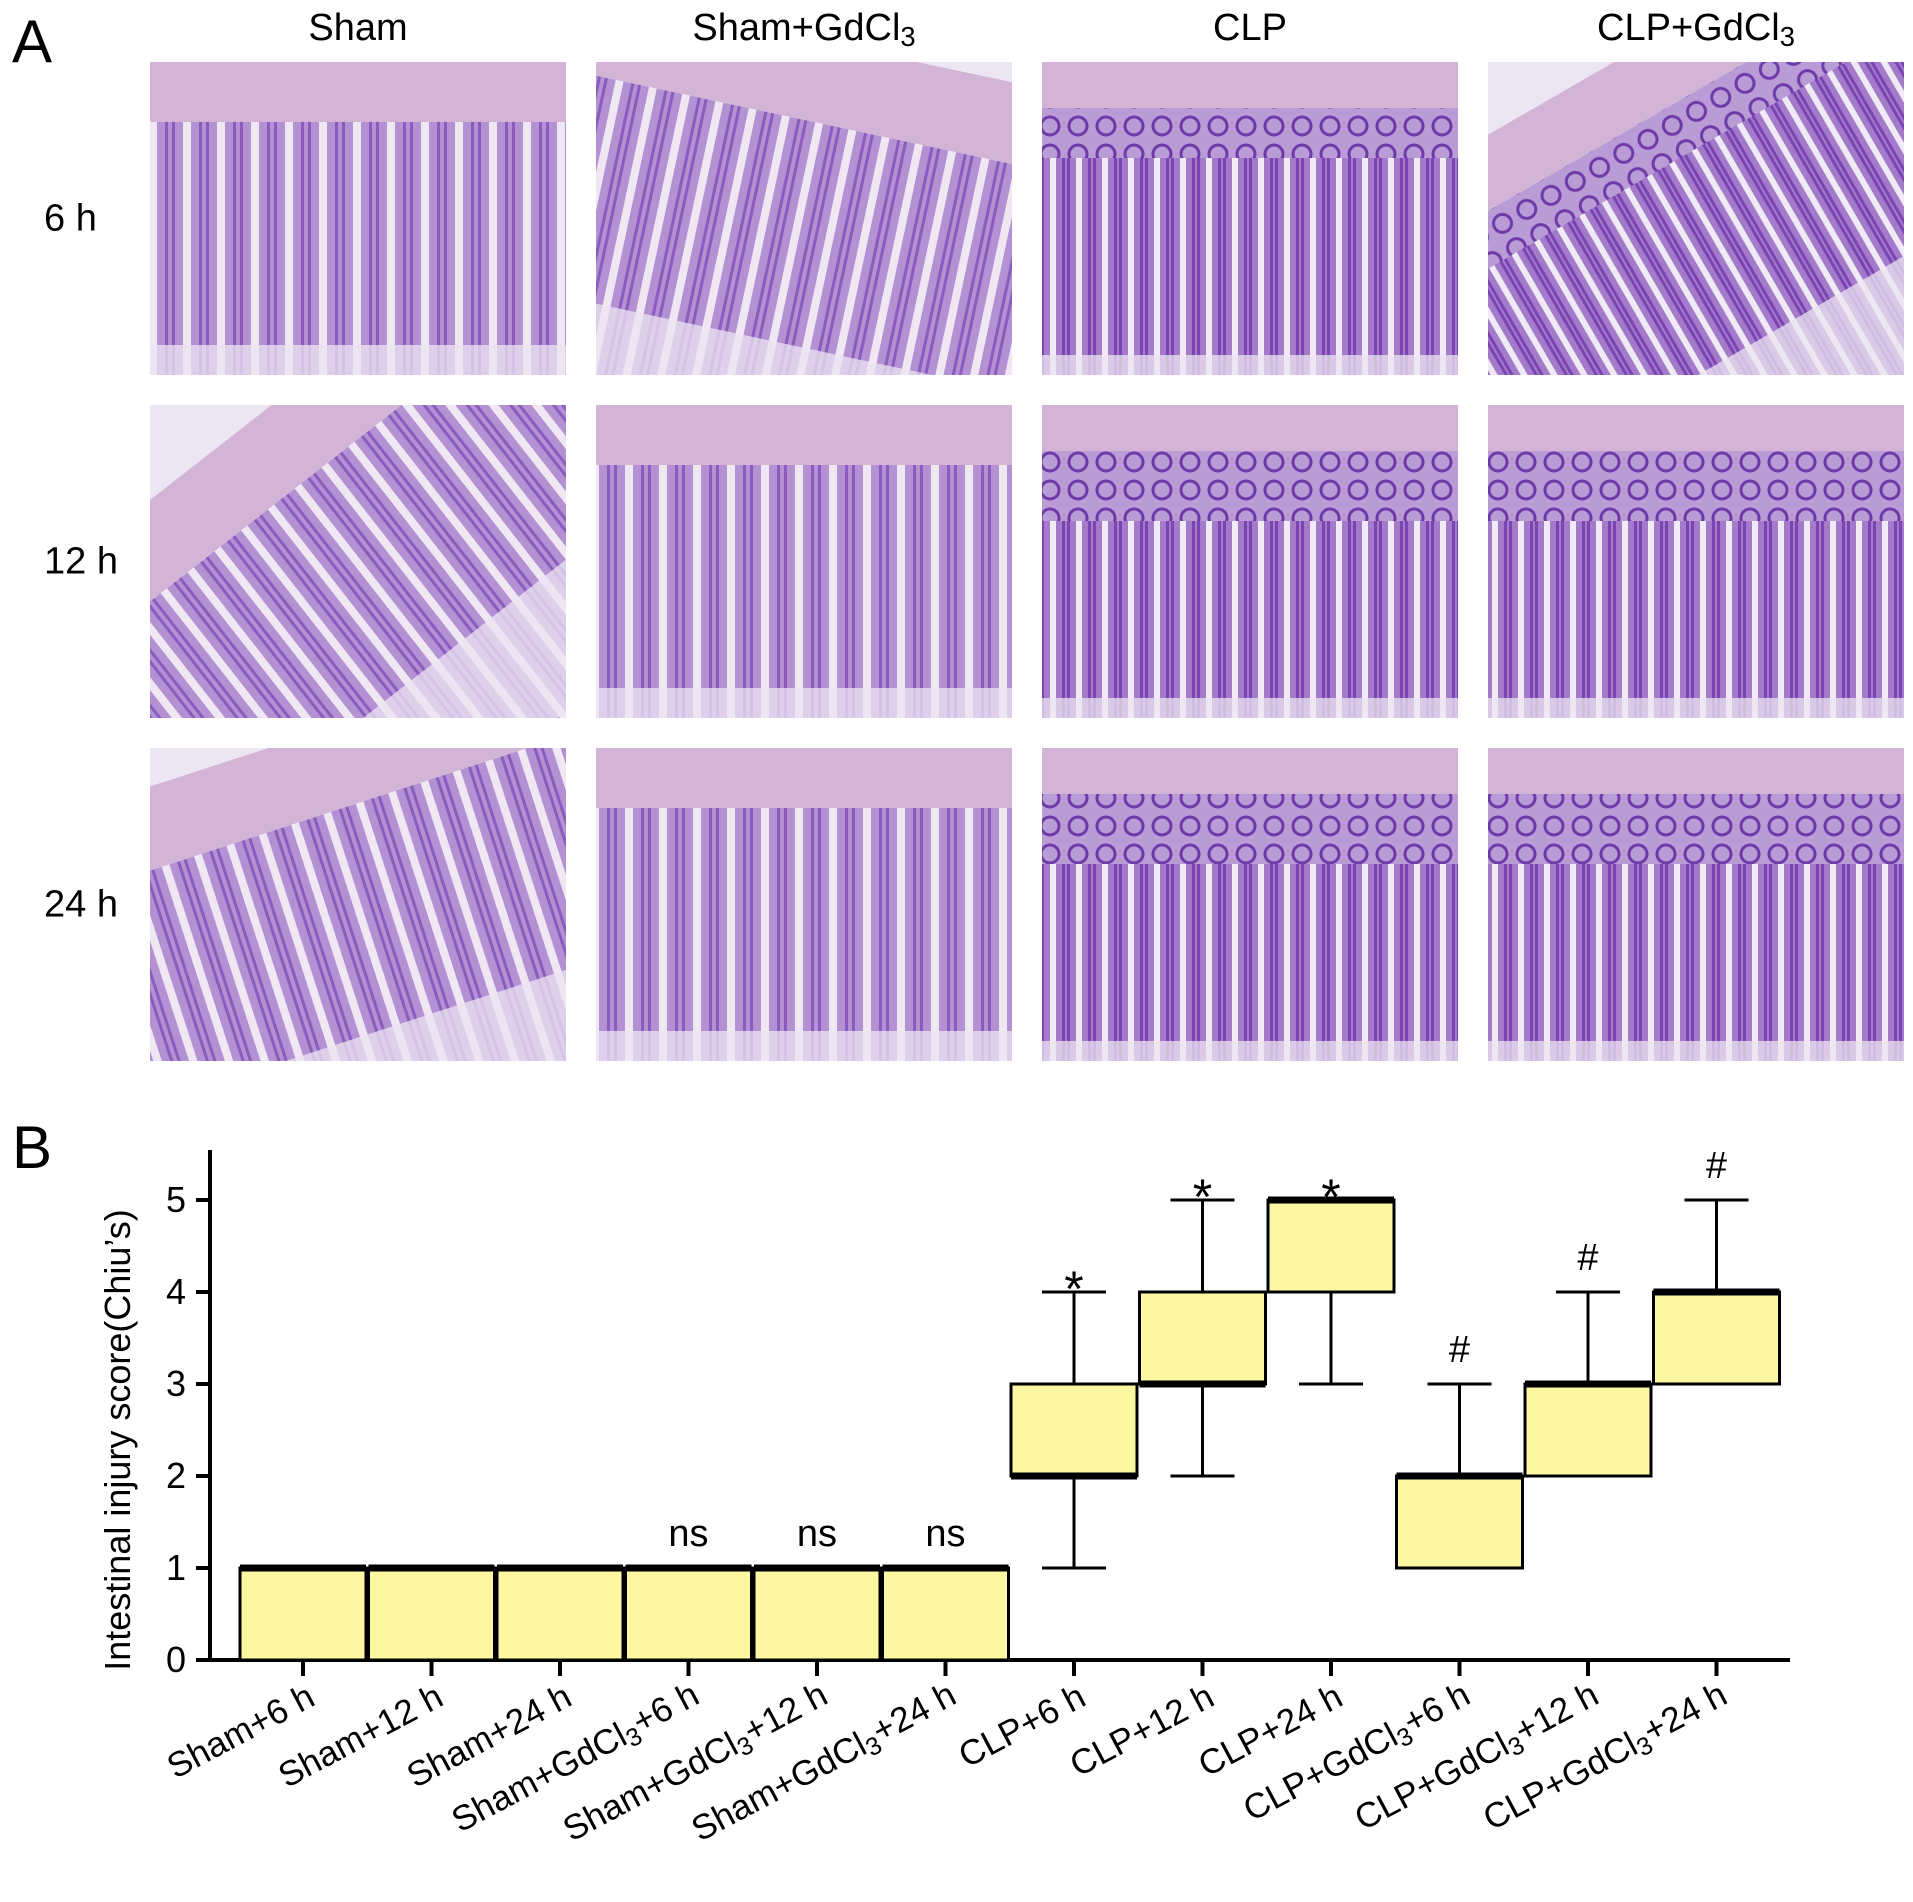 This screenshot has width=1913, height=1902. I want to click on column-label-3: CLP, so click(1250, 28).